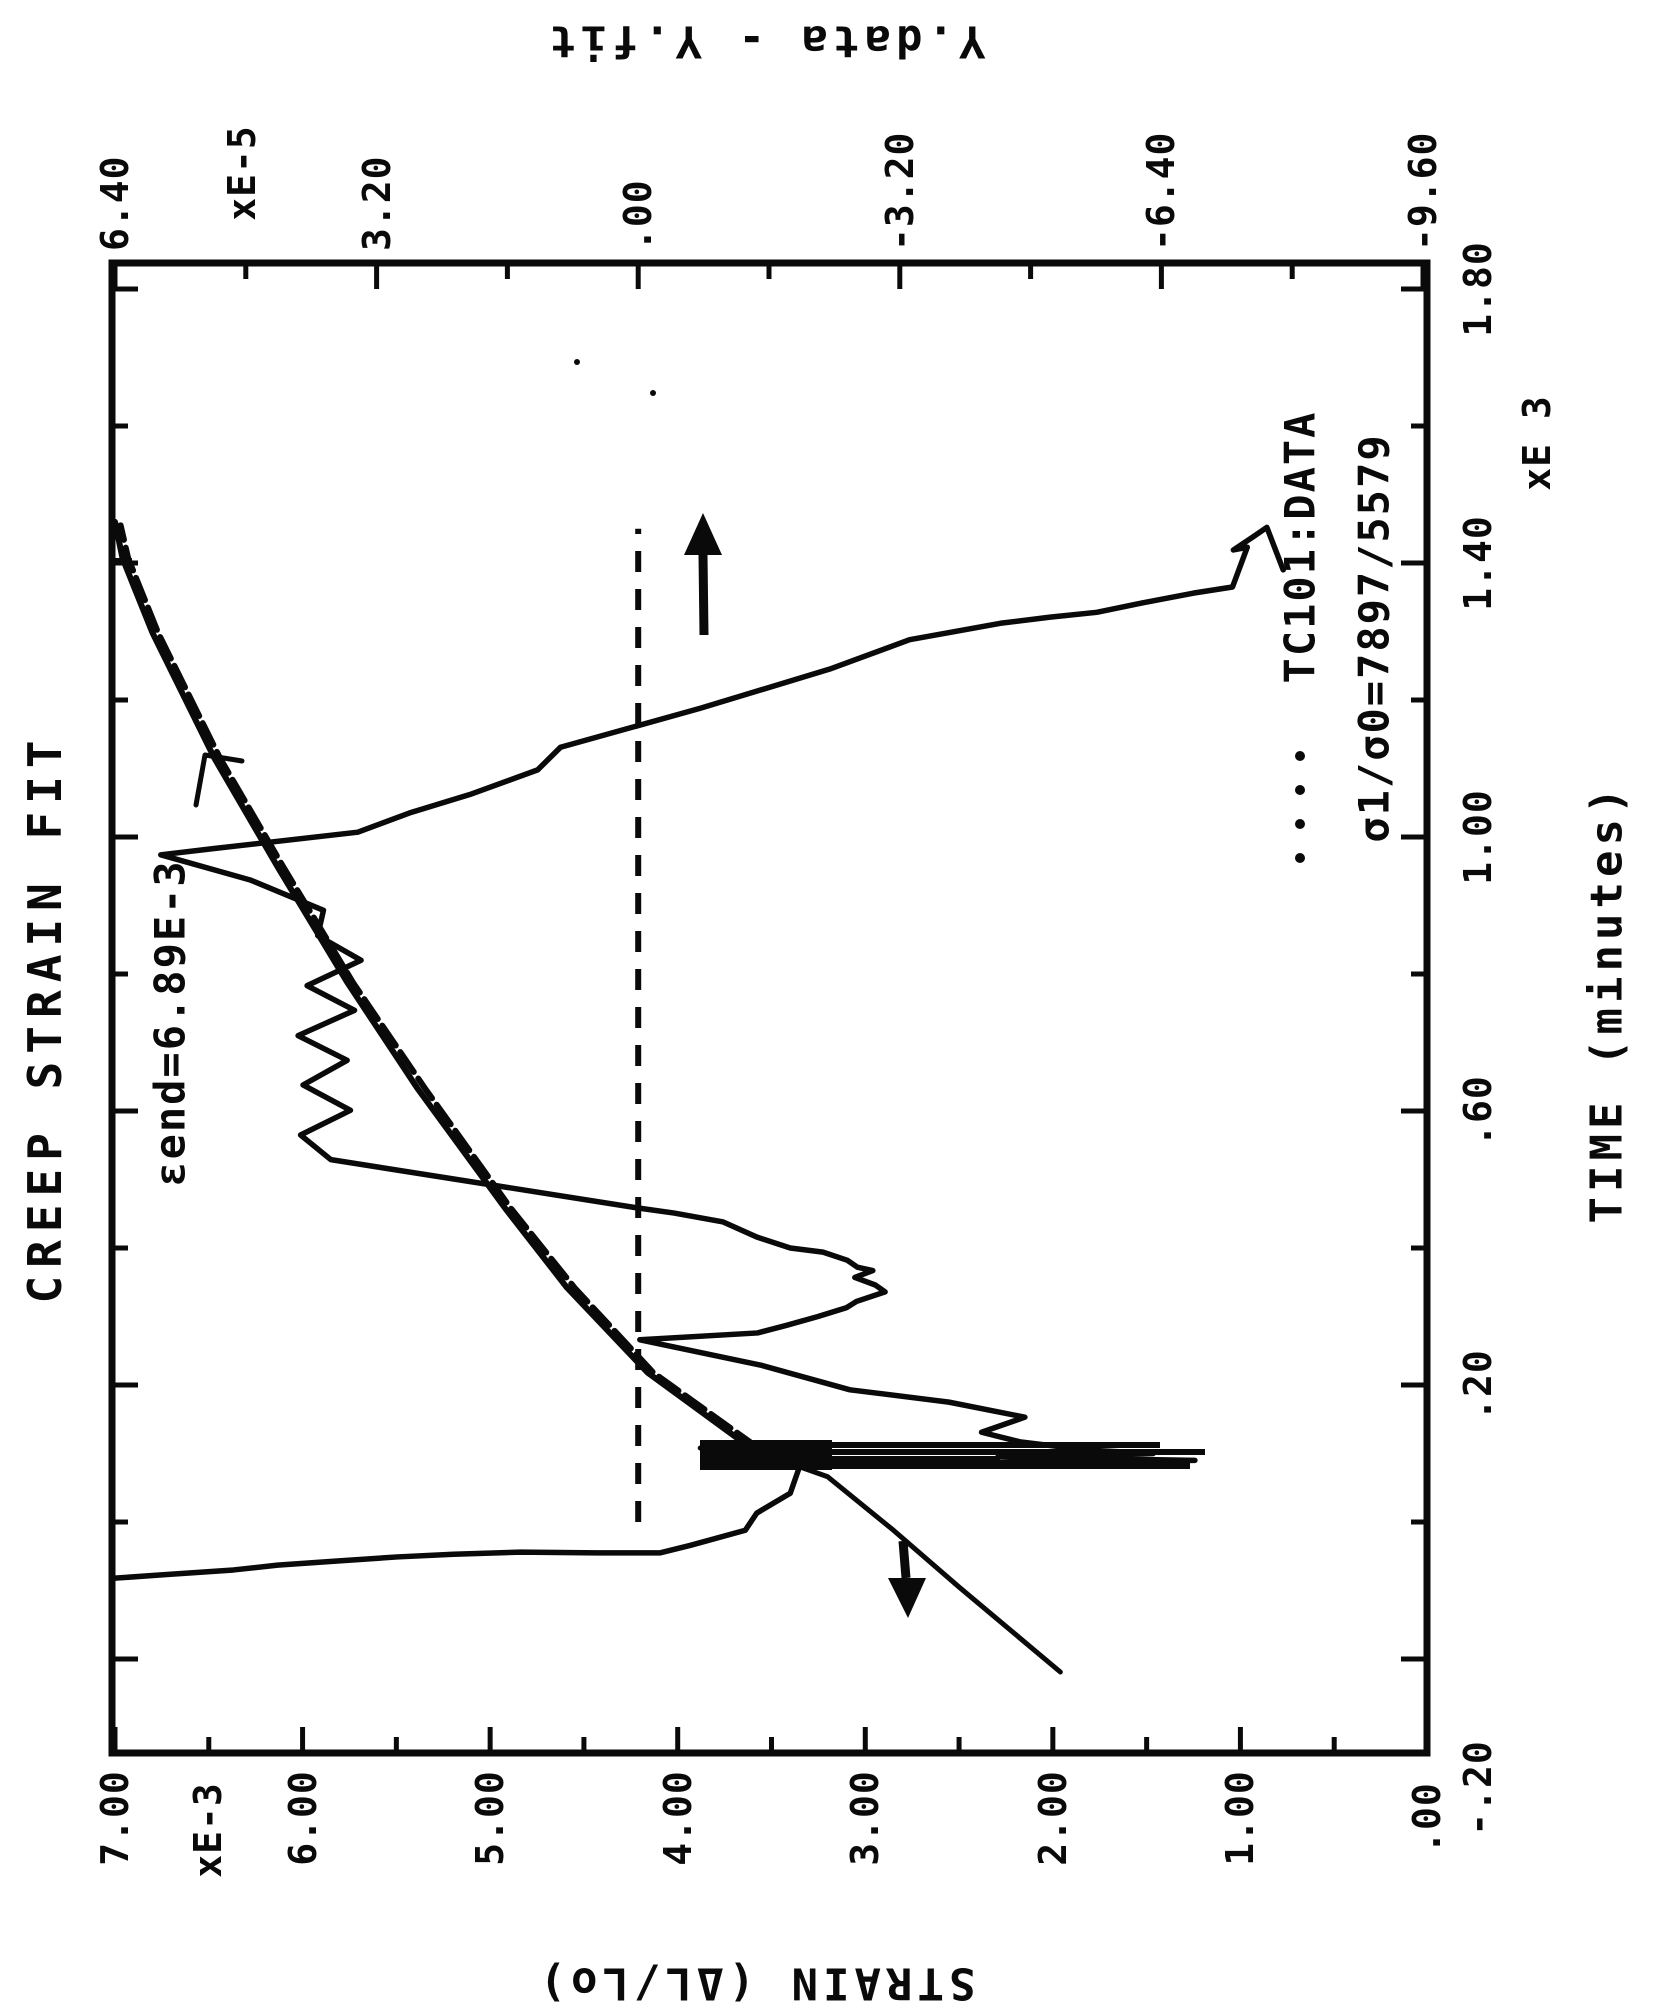 The height and width of the screenshot is (2013, 1663). Describe the element at coordinates (1478, 1111) in the screenshot. I see `time-tick-label: .60` at that location.